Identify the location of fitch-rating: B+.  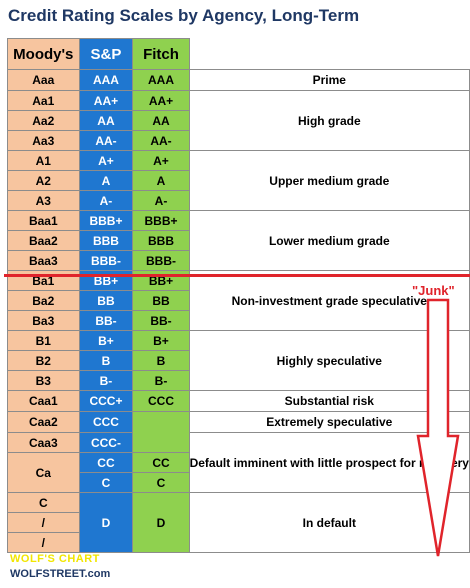
(161, 340).